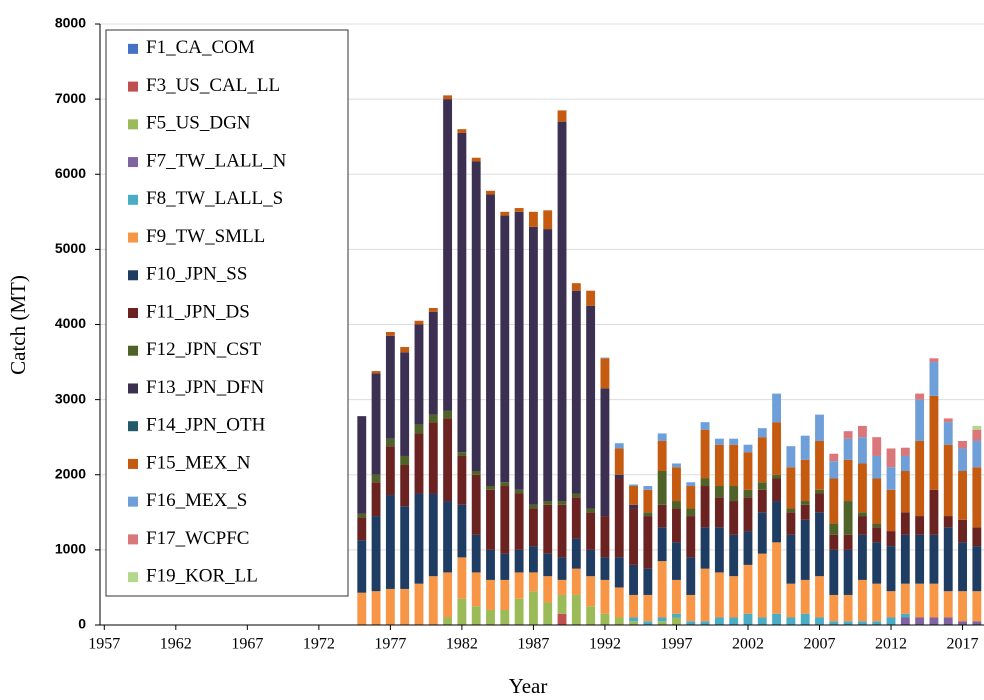  I want to click on x-tick-label: 1962, so click(176, 644).